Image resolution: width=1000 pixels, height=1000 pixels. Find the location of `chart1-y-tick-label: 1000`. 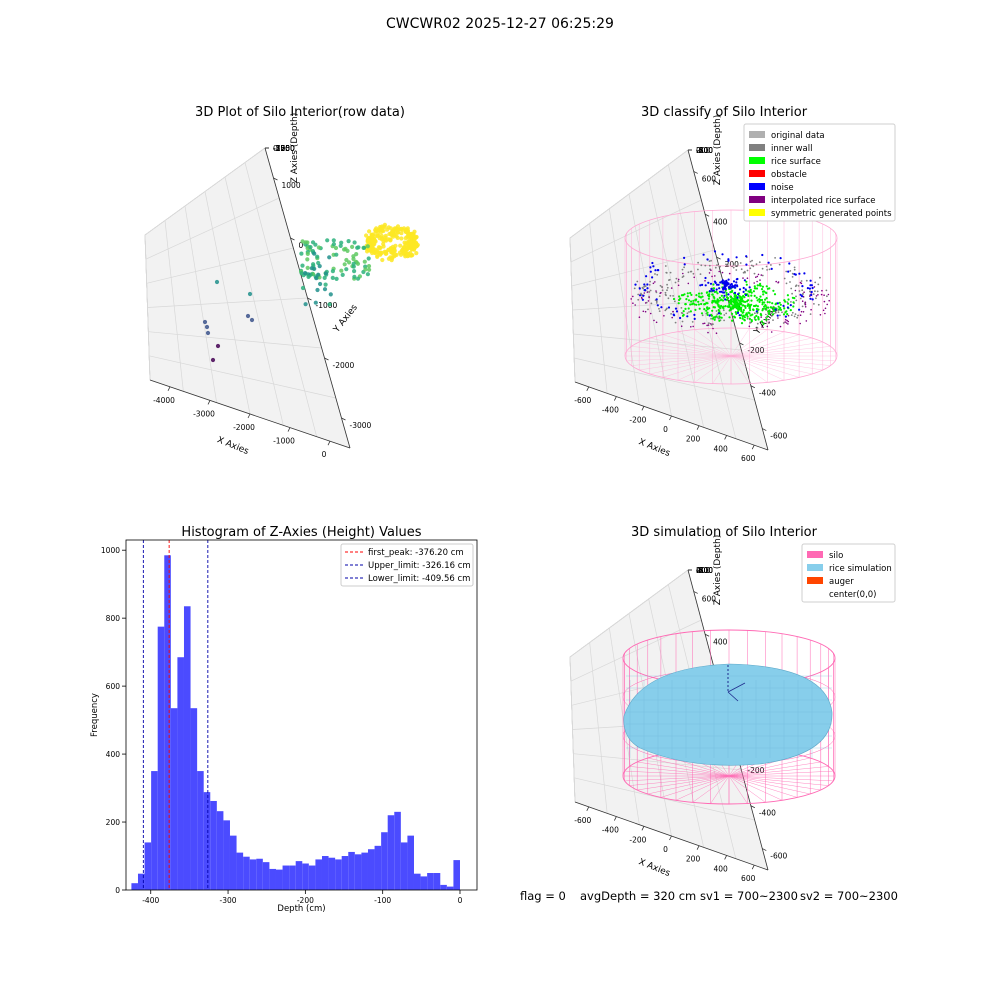

chart1-y-tick-label: 1000 is located at coordinates (291, 185).